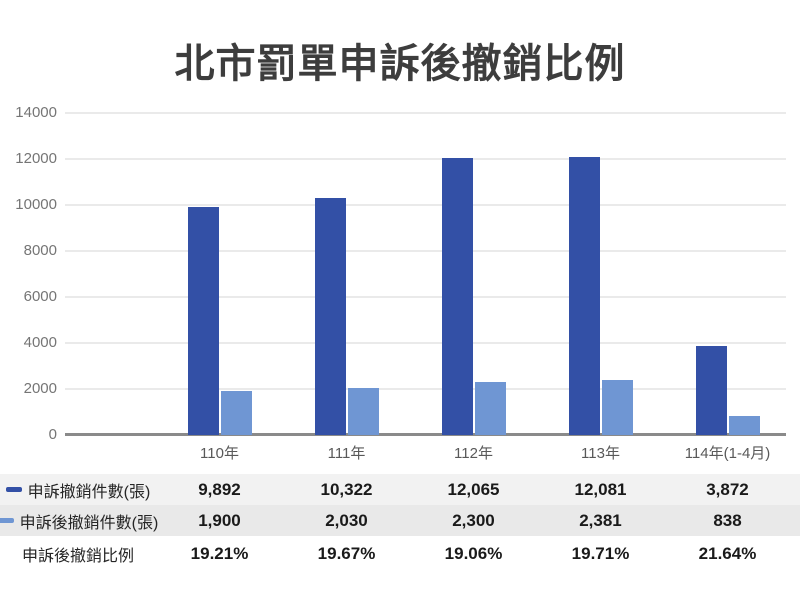 This screenshot has width=800, height=600. What do you see at coordinates (40, 296) in the screenshot?
I see `y-axis-tick-label: 6000` at bounding box center [40, 296].